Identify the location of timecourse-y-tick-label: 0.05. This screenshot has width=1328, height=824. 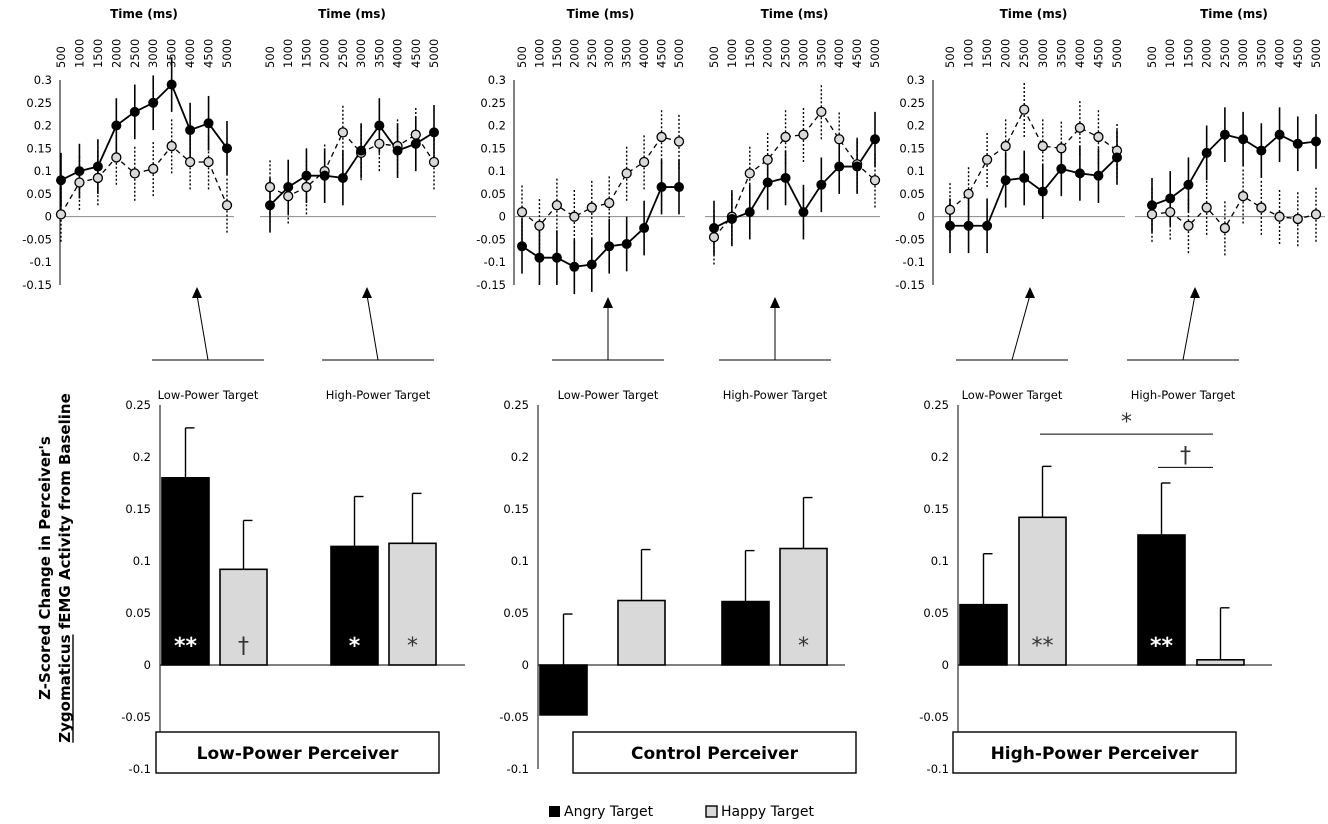
(493, 194).